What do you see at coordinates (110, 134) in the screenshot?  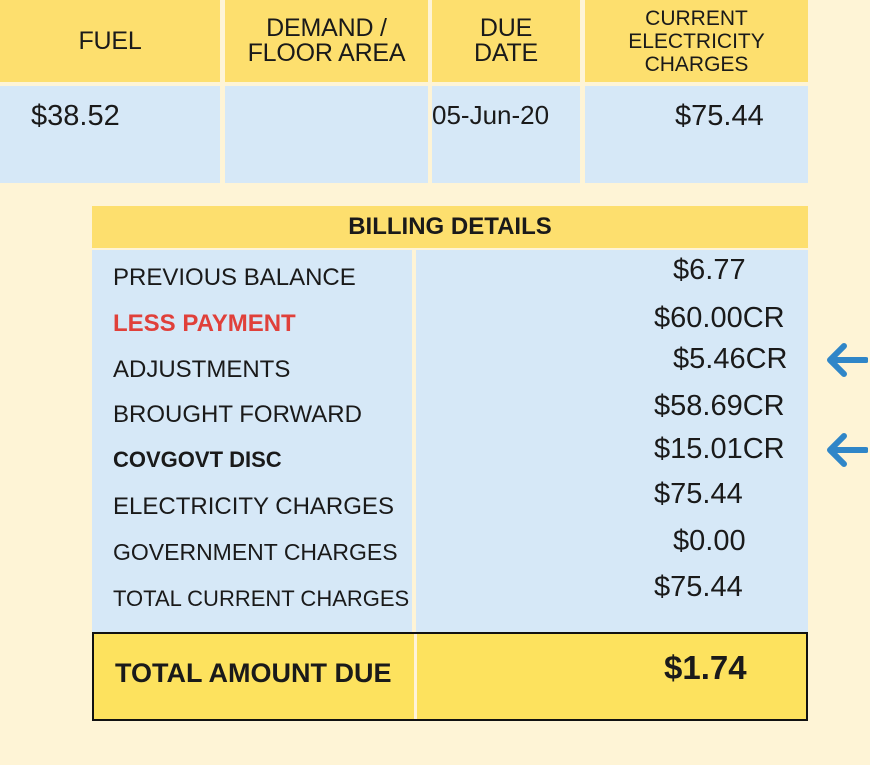 I see `cell-fuel: $38.52` at bounding box center [110, 134].